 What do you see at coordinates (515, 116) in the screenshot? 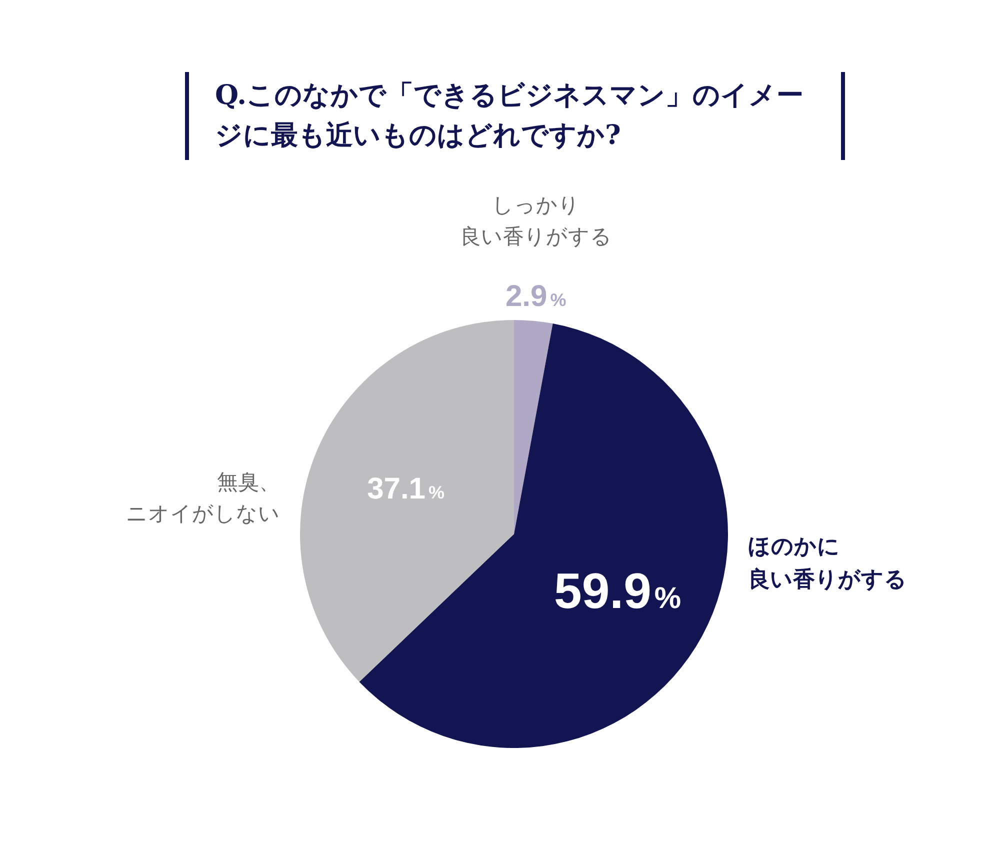
I see `chart-title: Q.このなかで「できるビジネスマン」のイメージに最も近いものはどれですか?` at bounding box center [515, 116].